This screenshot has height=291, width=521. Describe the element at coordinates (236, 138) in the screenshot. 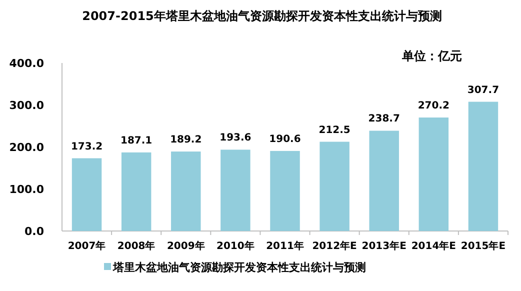

I see `data-label: 193.6` at that location.